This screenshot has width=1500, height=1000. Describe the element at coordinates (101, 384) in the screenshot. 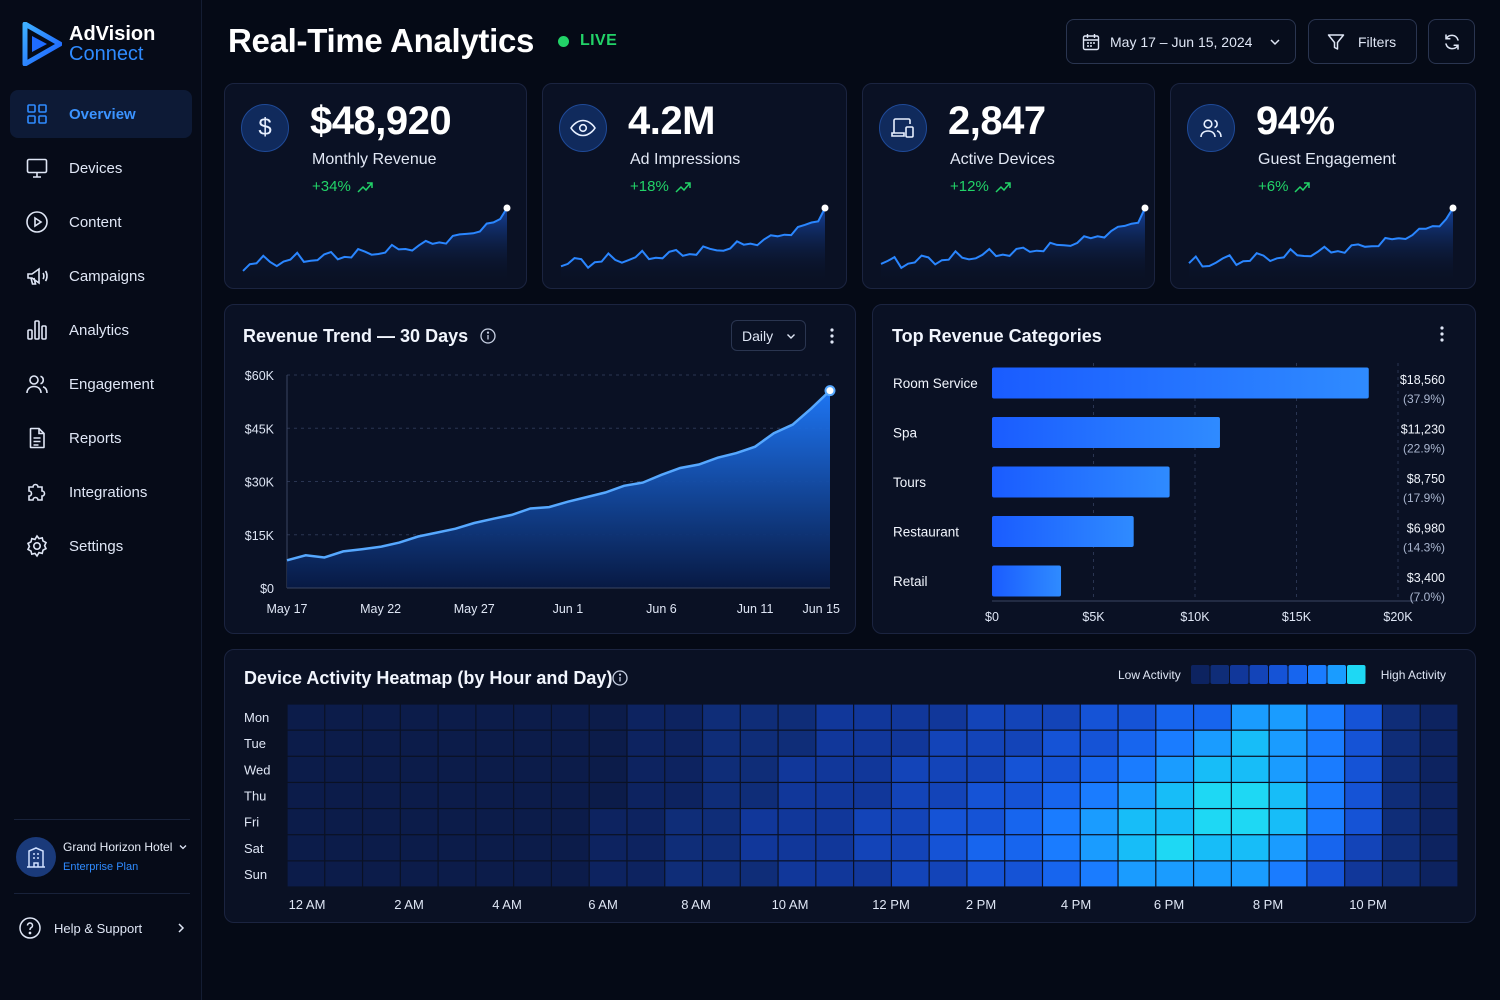

I see `sidebar-item-engagement: Engagement` at that location.